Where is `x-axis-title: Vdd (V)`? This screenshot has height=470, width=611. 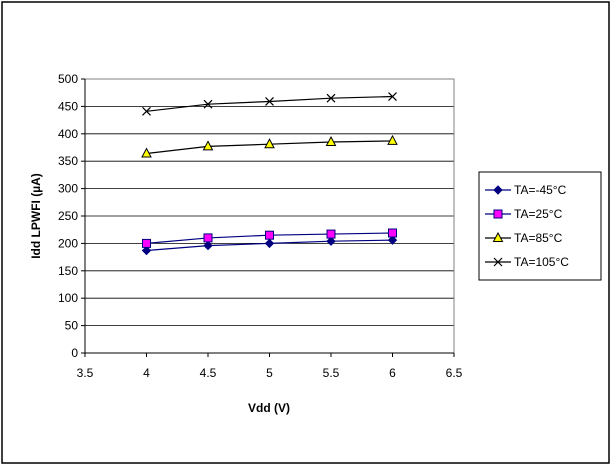
x-axis-title: Vdd (V) is located at coordinates (269, 408).